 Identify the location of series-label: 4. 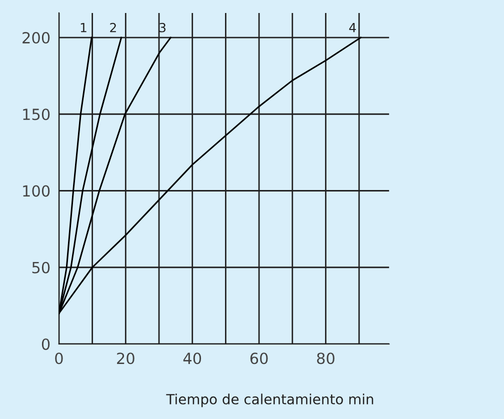
(352, 27).